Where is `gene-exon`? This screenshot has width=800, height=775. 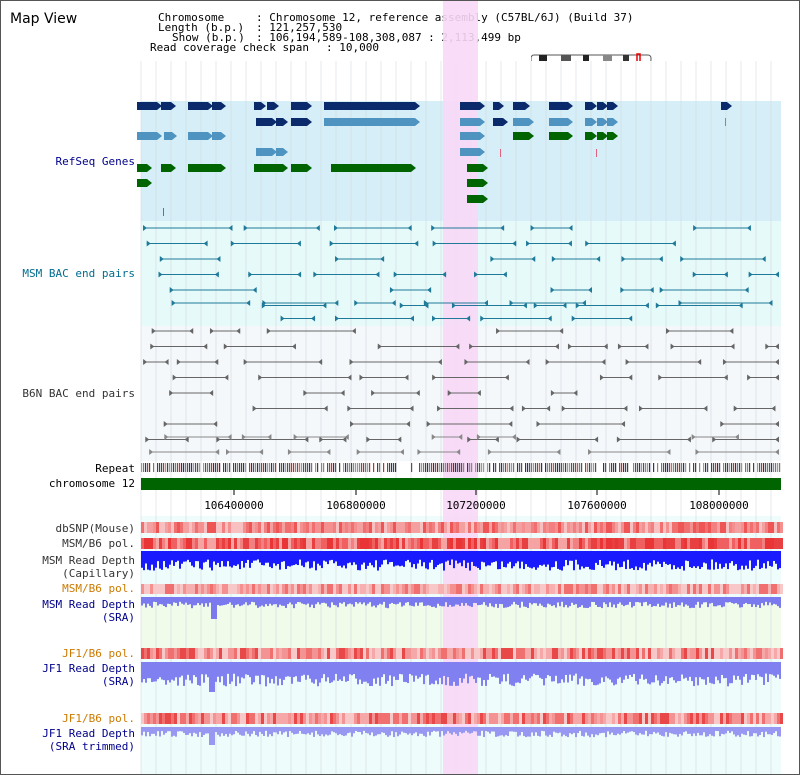 gene-exon is located at coordinates (600, 122).